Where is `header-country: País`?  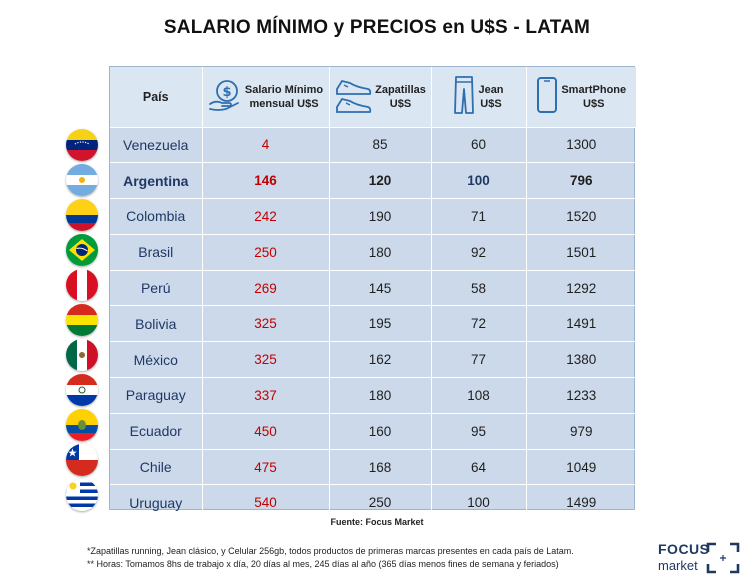
header-country: País is located at coordinates (156, 97).